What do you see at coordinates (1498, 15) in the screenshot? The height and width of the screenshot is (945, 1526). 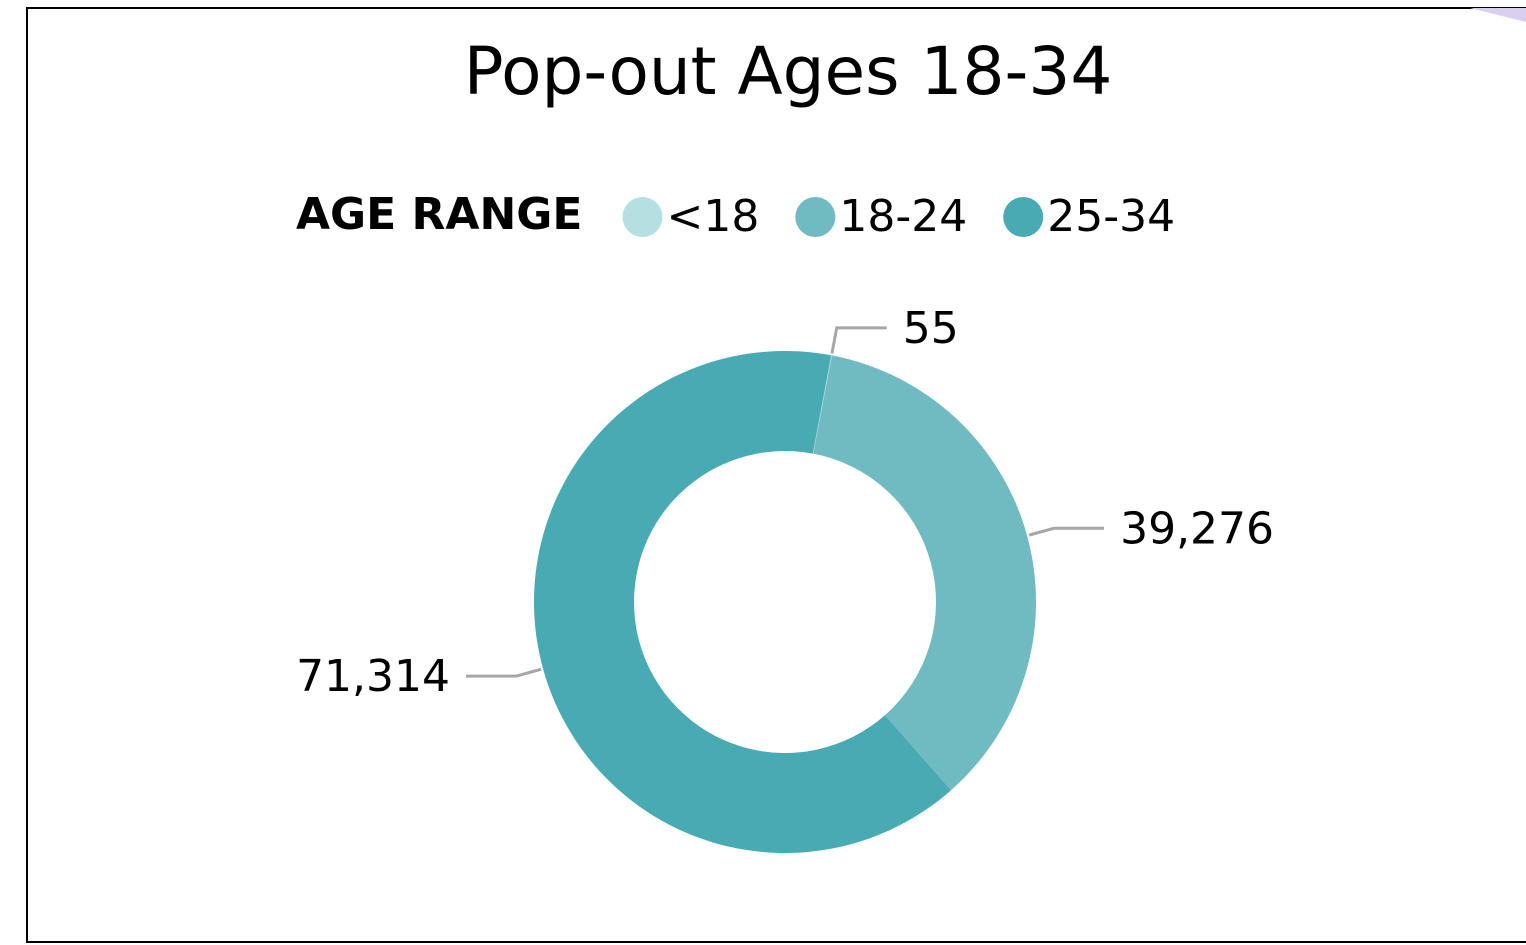 I see `corner-decoration` at bounding box center [1498, 15].